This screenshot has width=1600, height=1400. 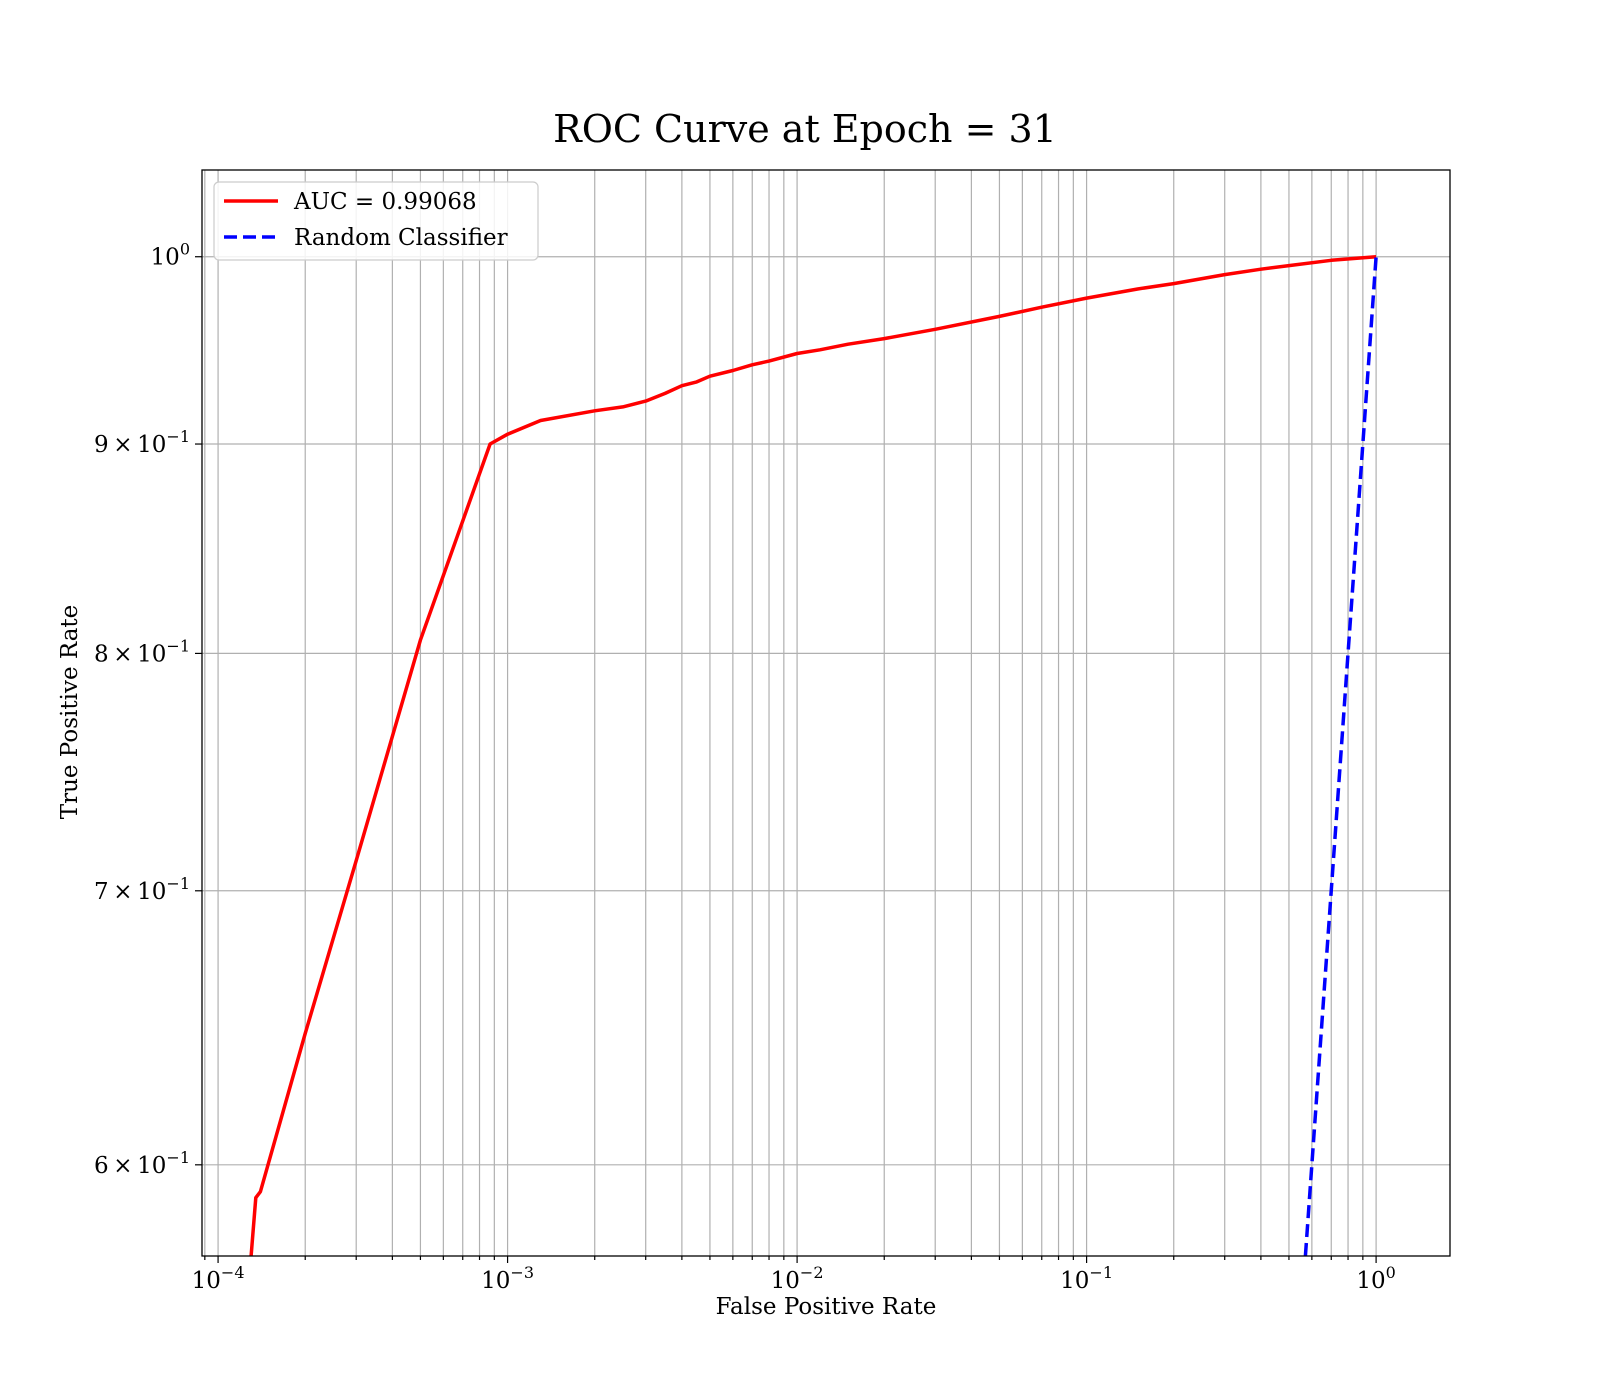 I want to click on x-tick-label: 10⁻¹, so click(x=1086, y=1278).